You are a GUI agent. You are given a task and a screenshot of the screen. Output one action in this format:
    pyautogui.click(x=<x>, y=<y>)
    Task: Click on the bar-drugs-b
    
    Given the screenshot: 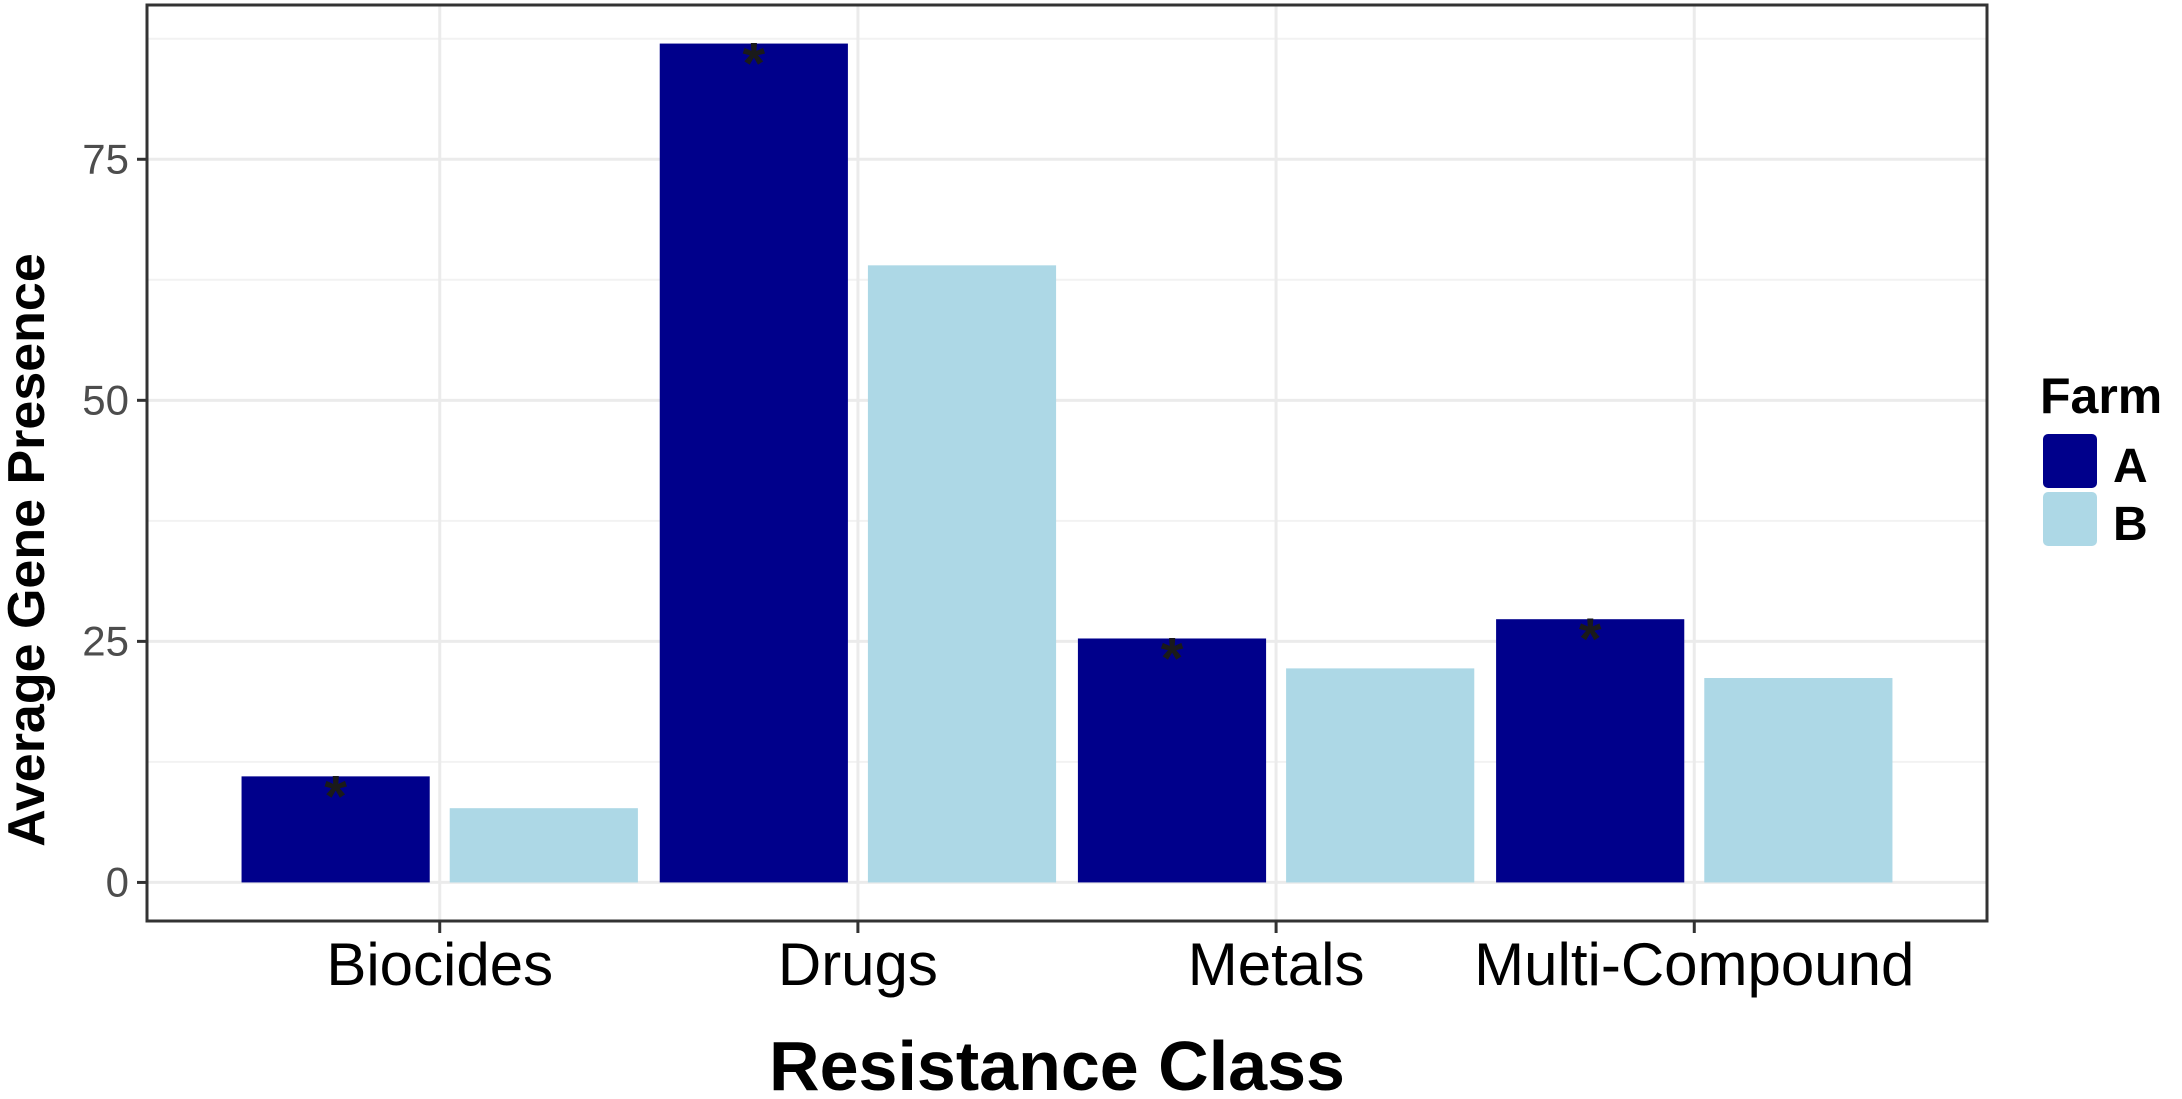 What is the action you would take?
    pyautogui.click(x=962, y=574)
    